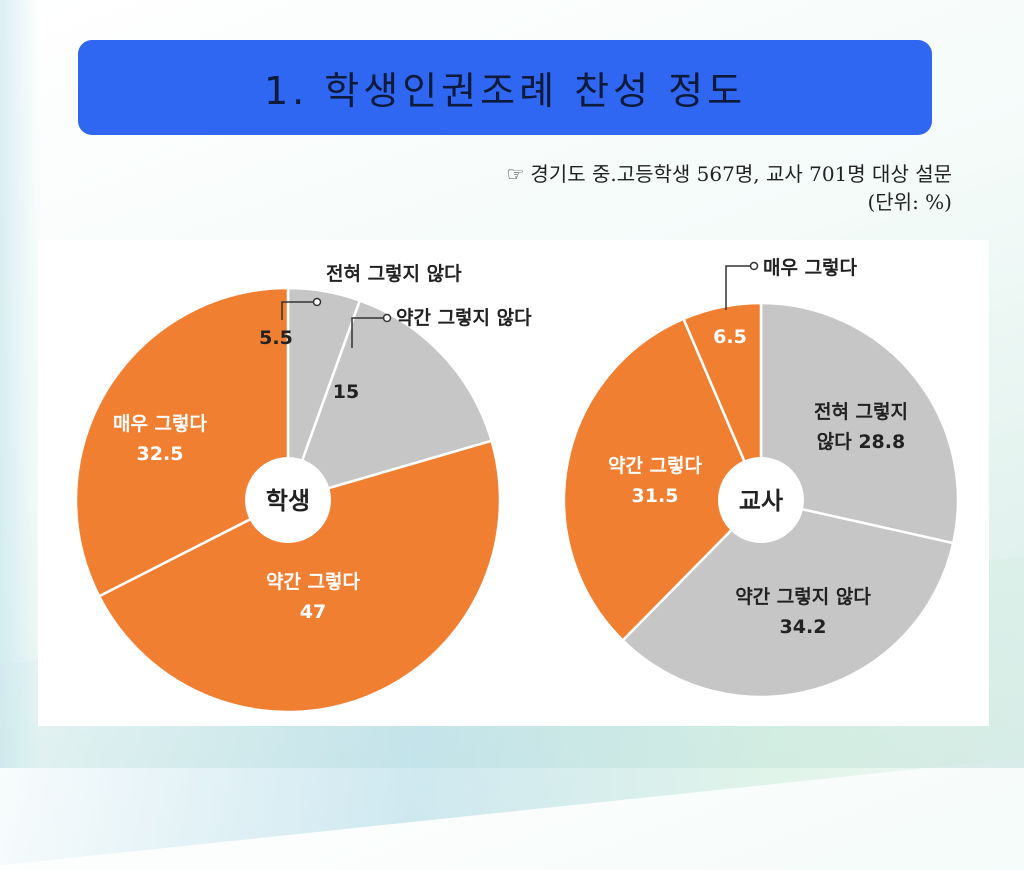 The height and width of the screenshot is (870, 1024). I want to click on pie-center-label: 학생, so click(288, 501).